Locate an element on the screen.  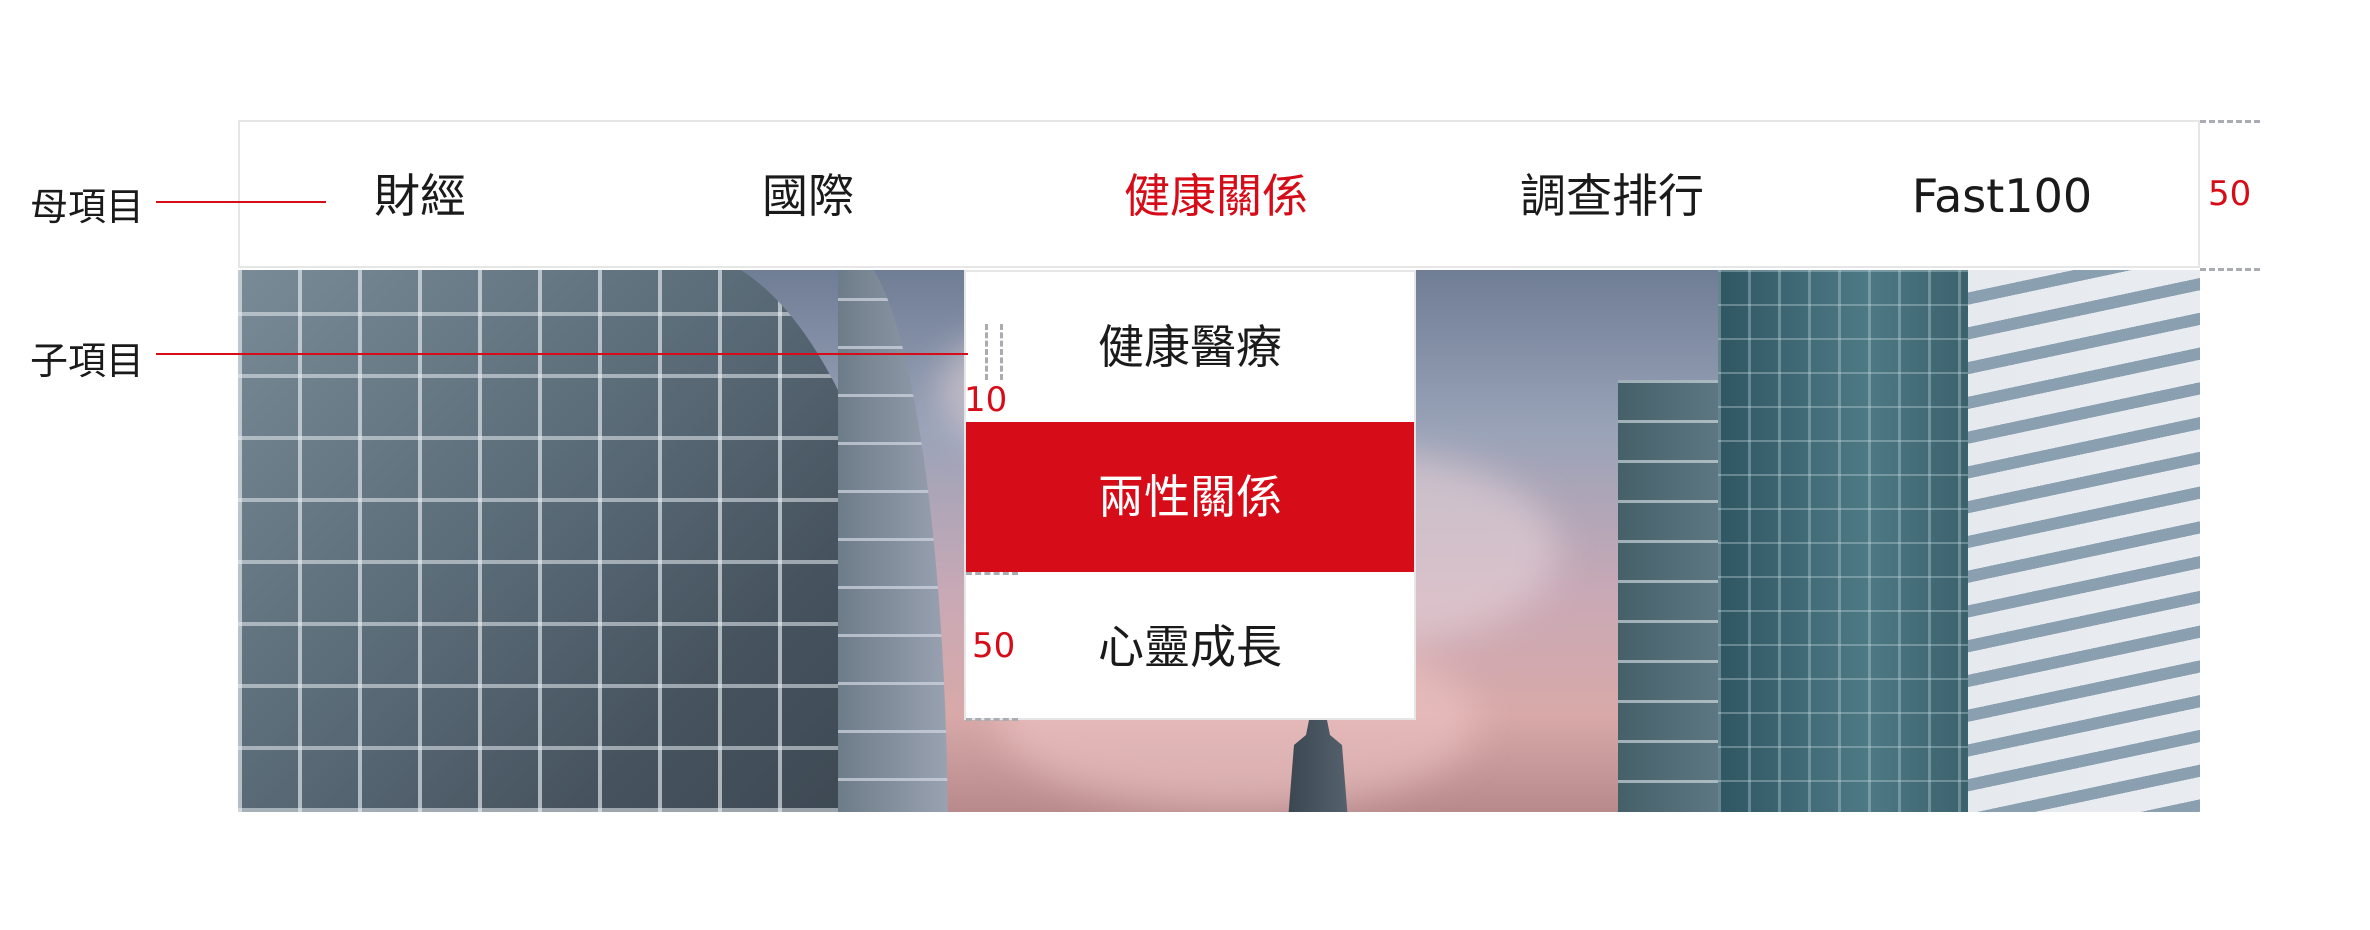
submenu-item-spiritual-growth: 心靈成長 is located at coordinates (1190, 647).